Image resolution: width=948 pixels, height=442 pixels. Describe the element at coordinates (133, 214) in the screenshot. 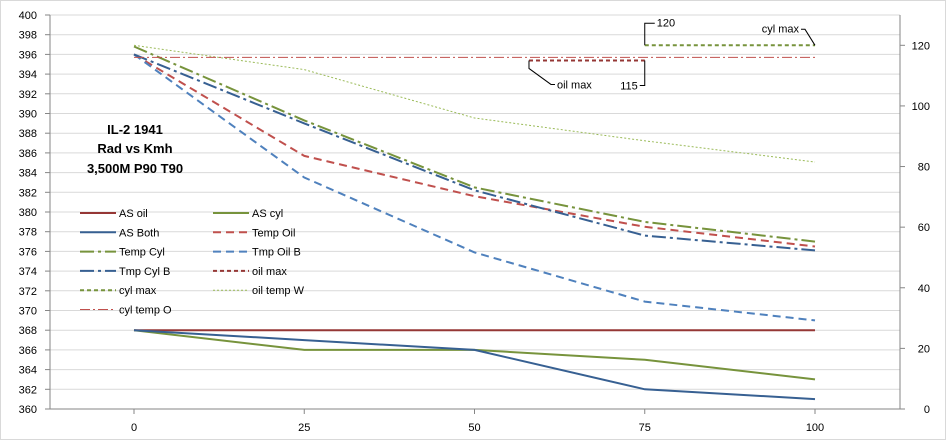

I see `legend-label-as-oil: AS oil` at that location.